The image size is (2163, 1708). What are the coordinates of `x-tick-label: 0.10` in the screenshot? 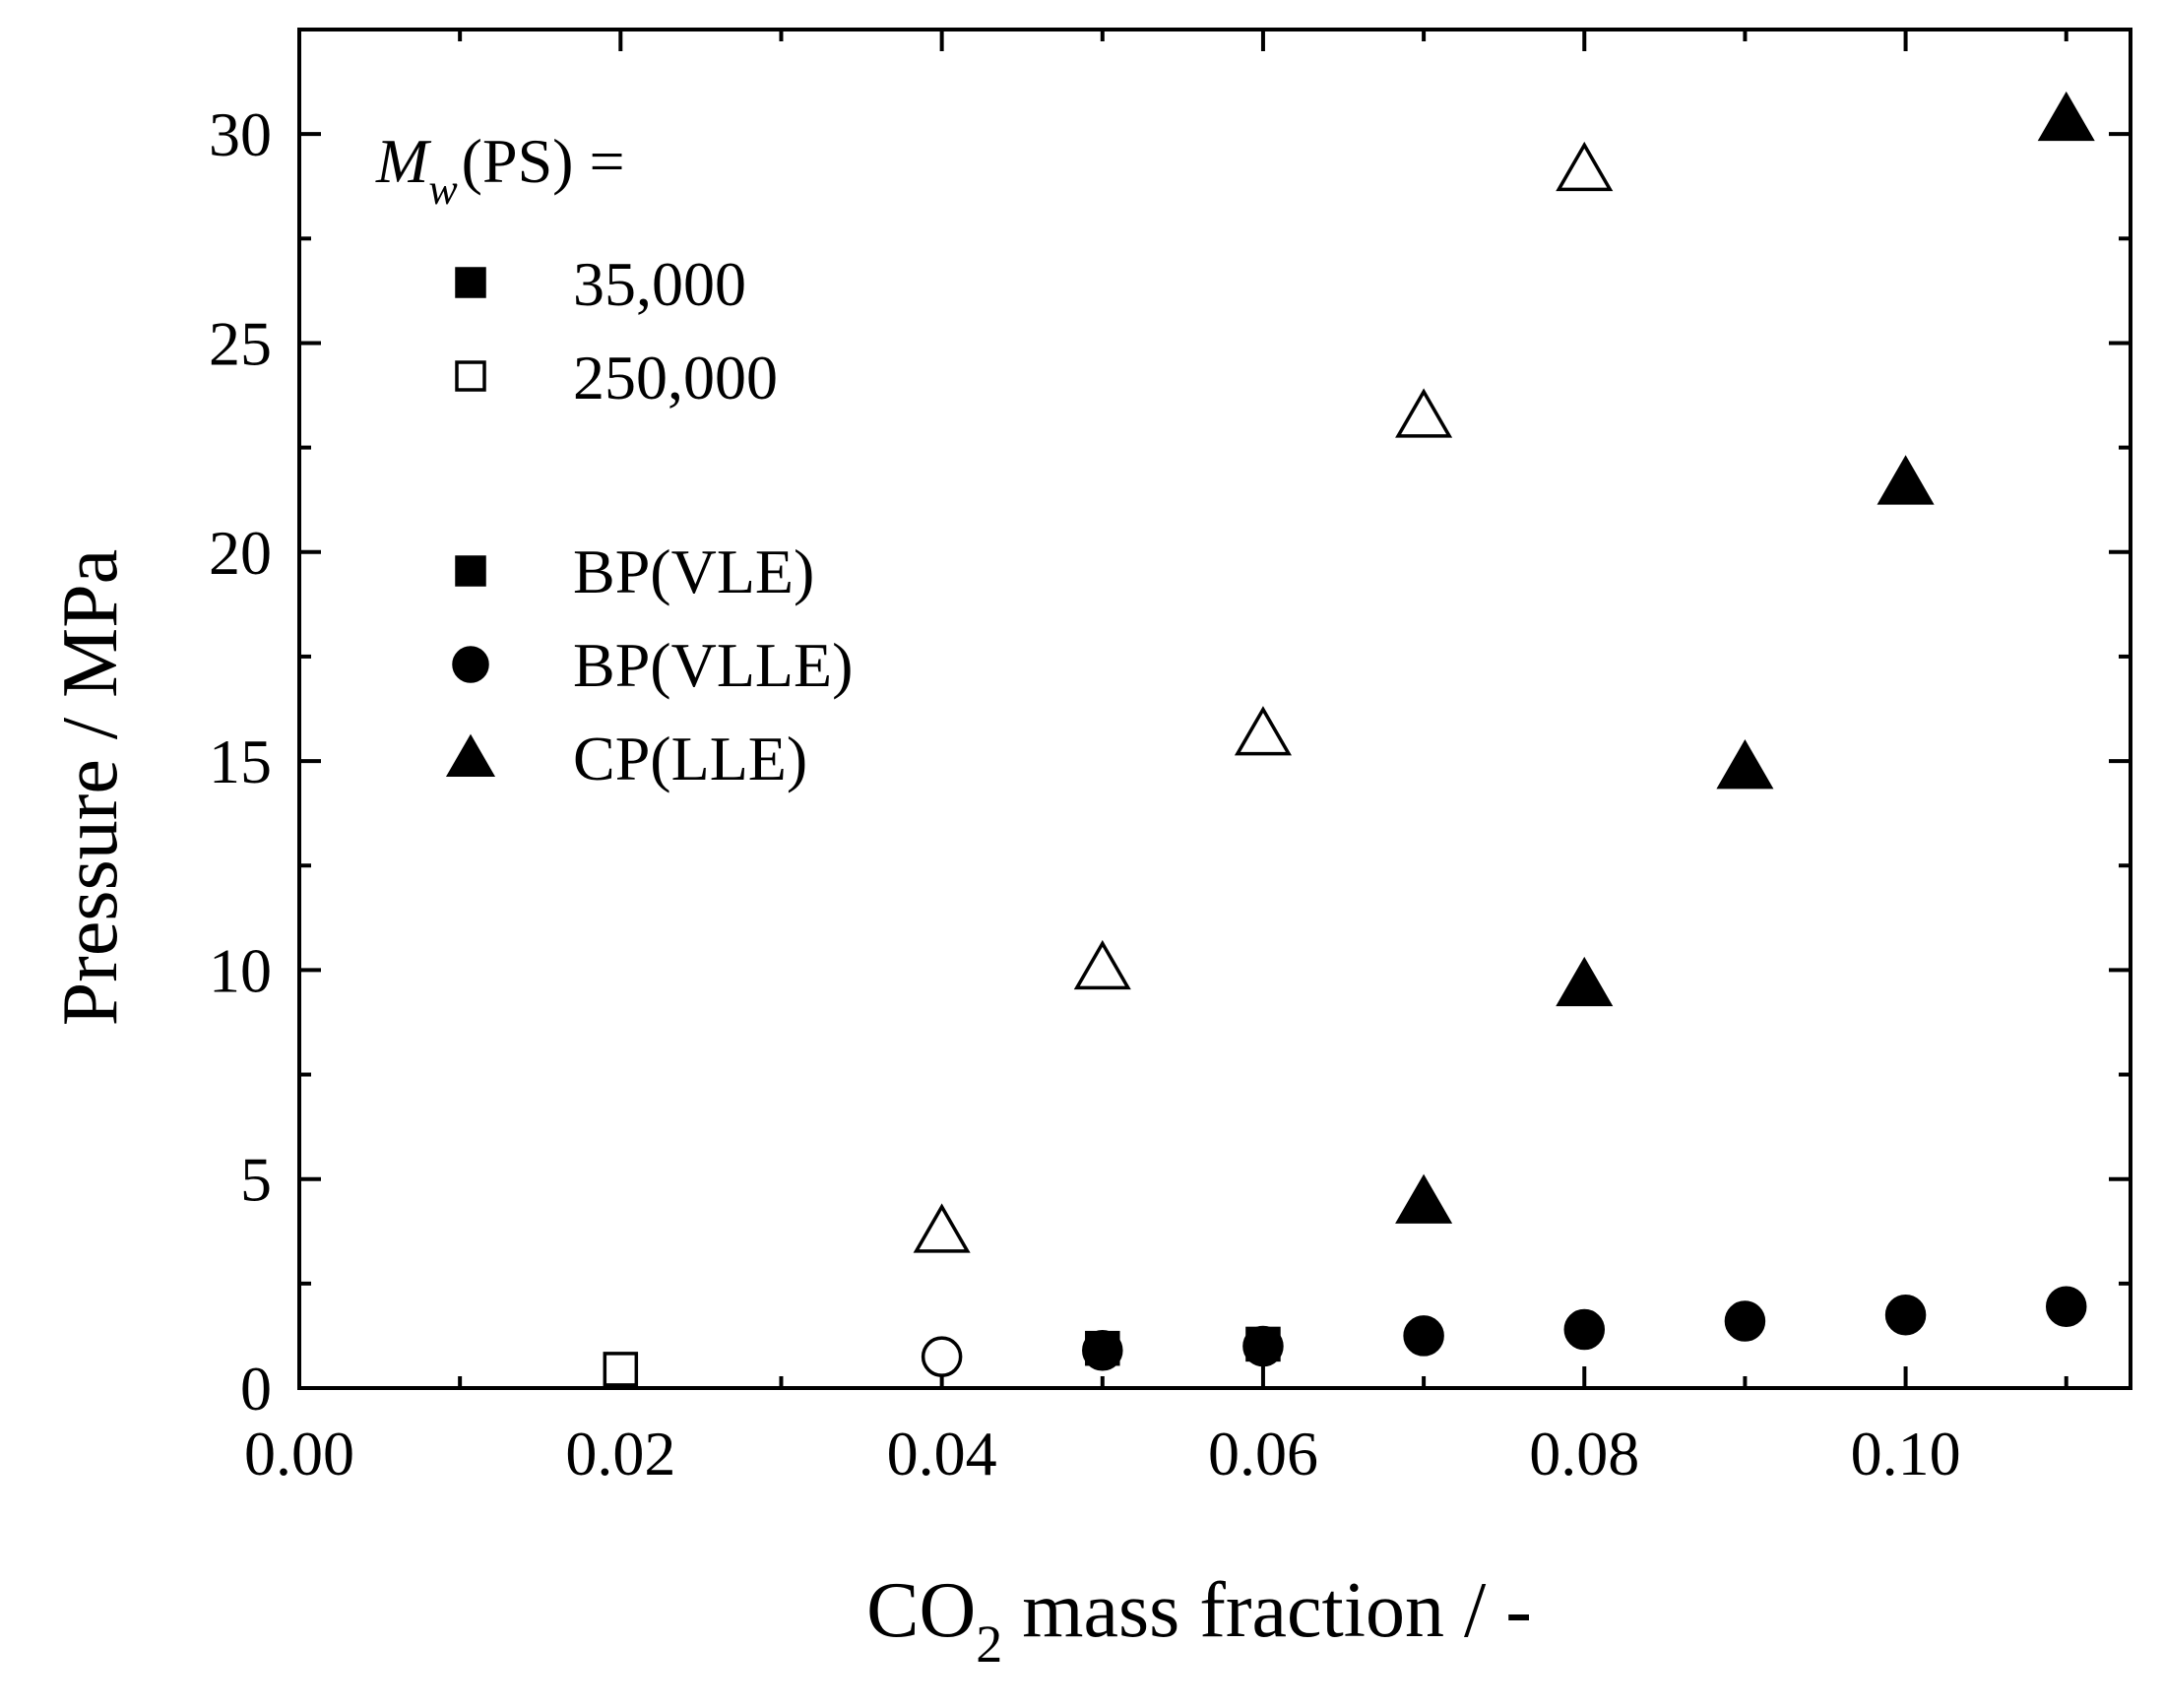 It's located at (1906, 1453).